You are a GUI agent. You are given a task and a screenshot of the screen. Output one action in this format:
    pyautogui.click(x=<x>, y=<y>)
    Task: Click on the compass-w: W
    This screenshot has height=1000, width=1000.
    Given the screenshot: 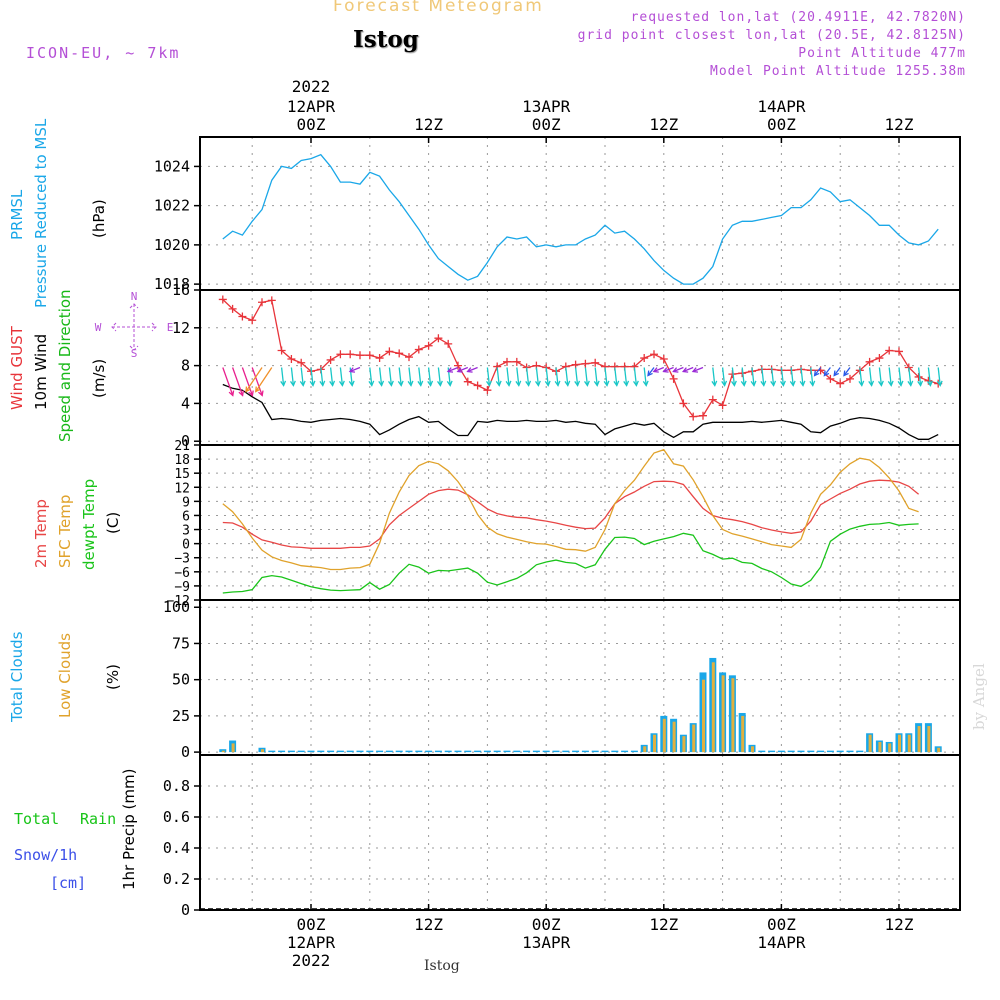 What is the action you would take?
    pyautogui.click(x=98, y=327)
    